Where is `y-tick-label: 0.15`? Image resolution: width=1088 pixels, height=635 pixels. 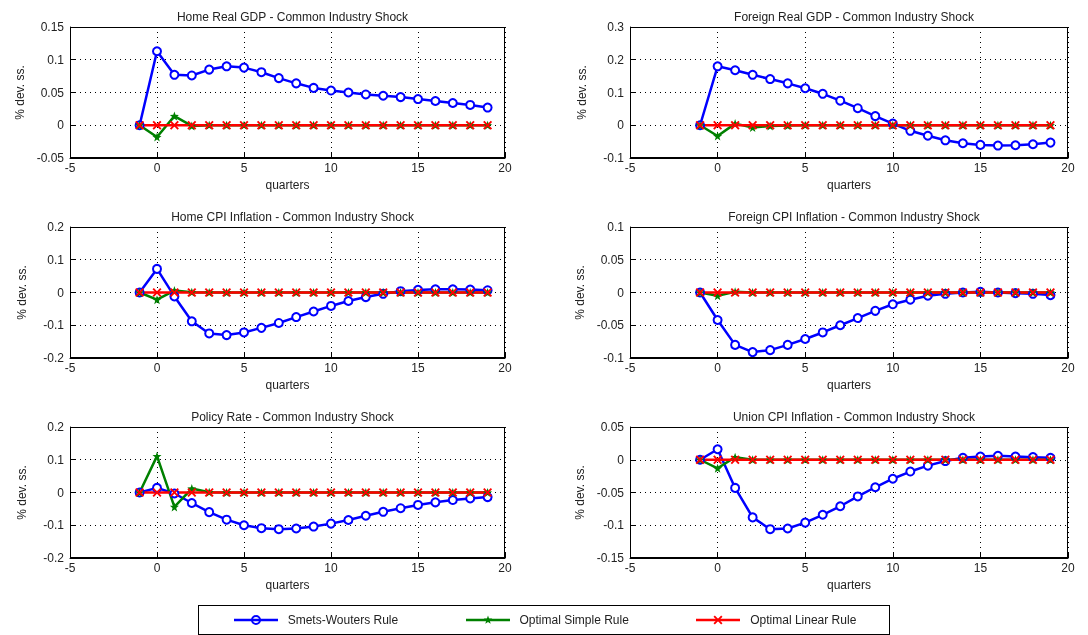
y-tick-label: 0.15 is located at coordinates (52, 27).